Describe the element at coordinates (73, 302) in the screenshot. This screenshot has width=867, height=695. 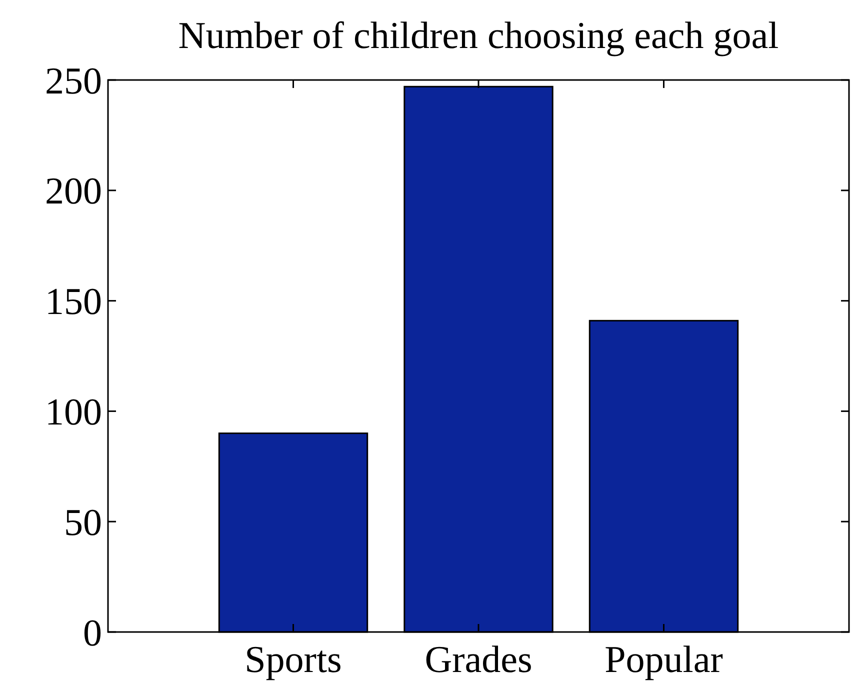
I see `y-tick-label: 150` at that location.